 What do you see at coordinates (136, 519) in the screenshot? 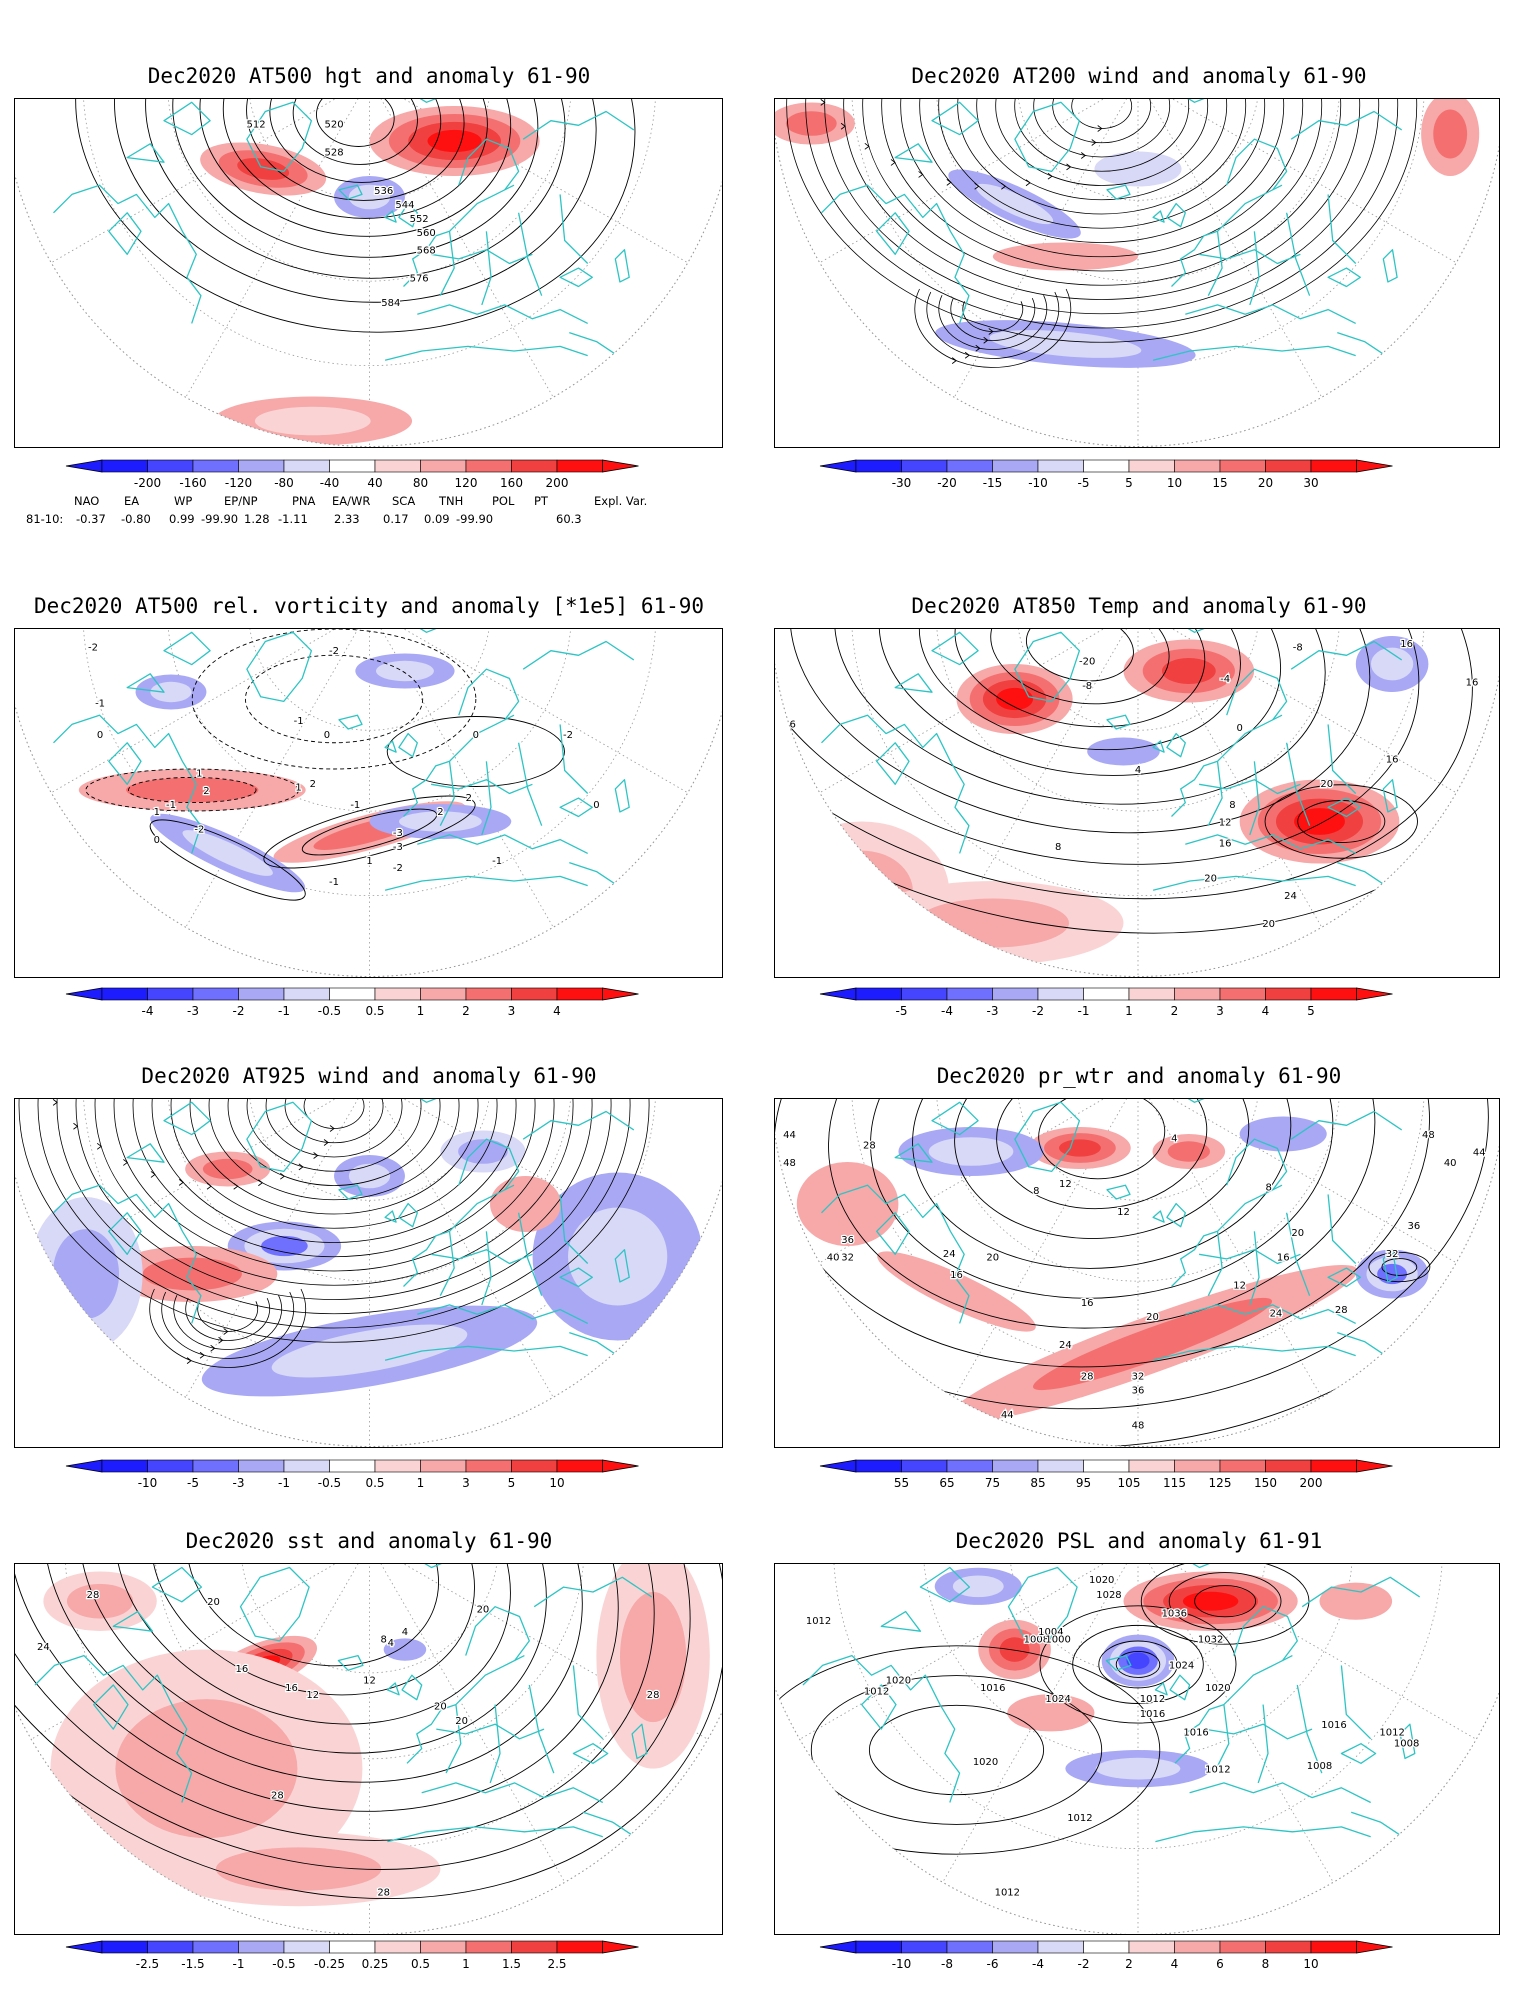
I see `idx-value: -0.80` at bounding box center [136, 519].